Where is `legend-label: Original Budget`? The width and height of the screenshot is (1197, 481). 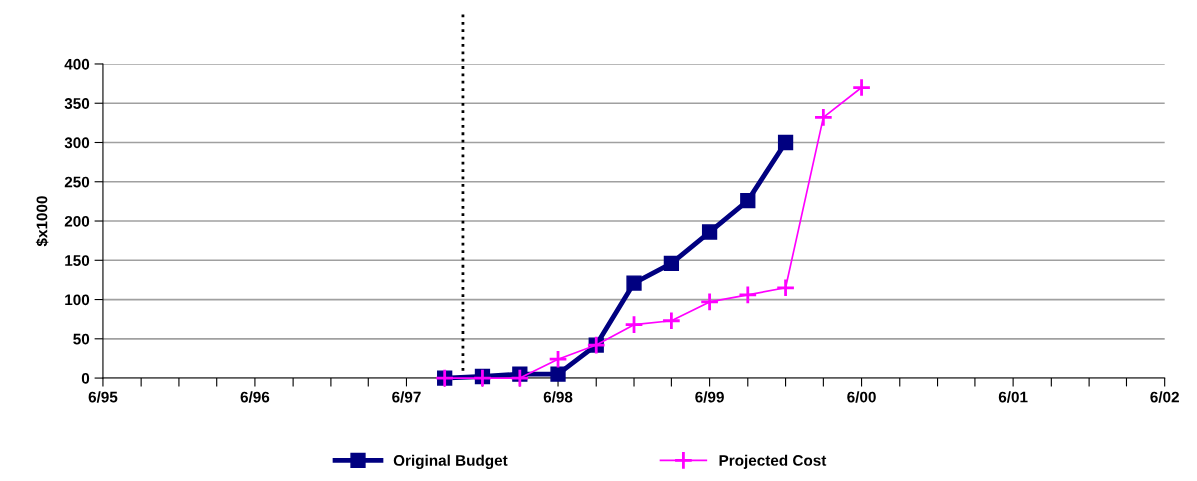
legend-label: Original Budget is located at coordinates (450, 461).